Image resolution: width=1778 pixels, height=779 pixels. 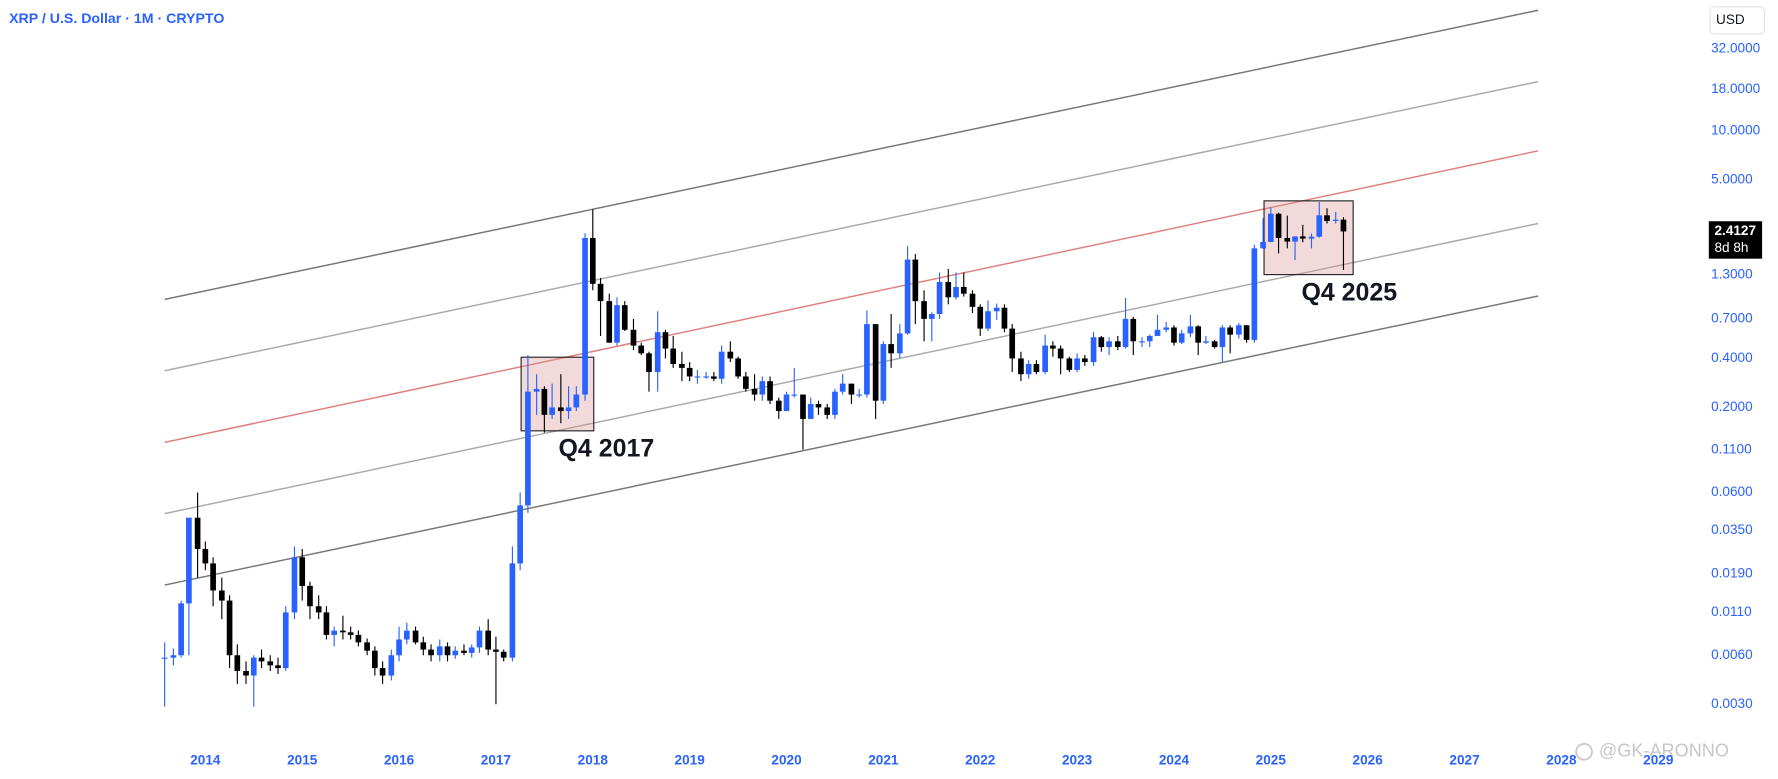 What do you see at coordinates (116, 19) in the screenshot?
I see `chart-title: XRP / U.S. Dollar · 1M · CRYPTO` at bounding box center [116, 19].